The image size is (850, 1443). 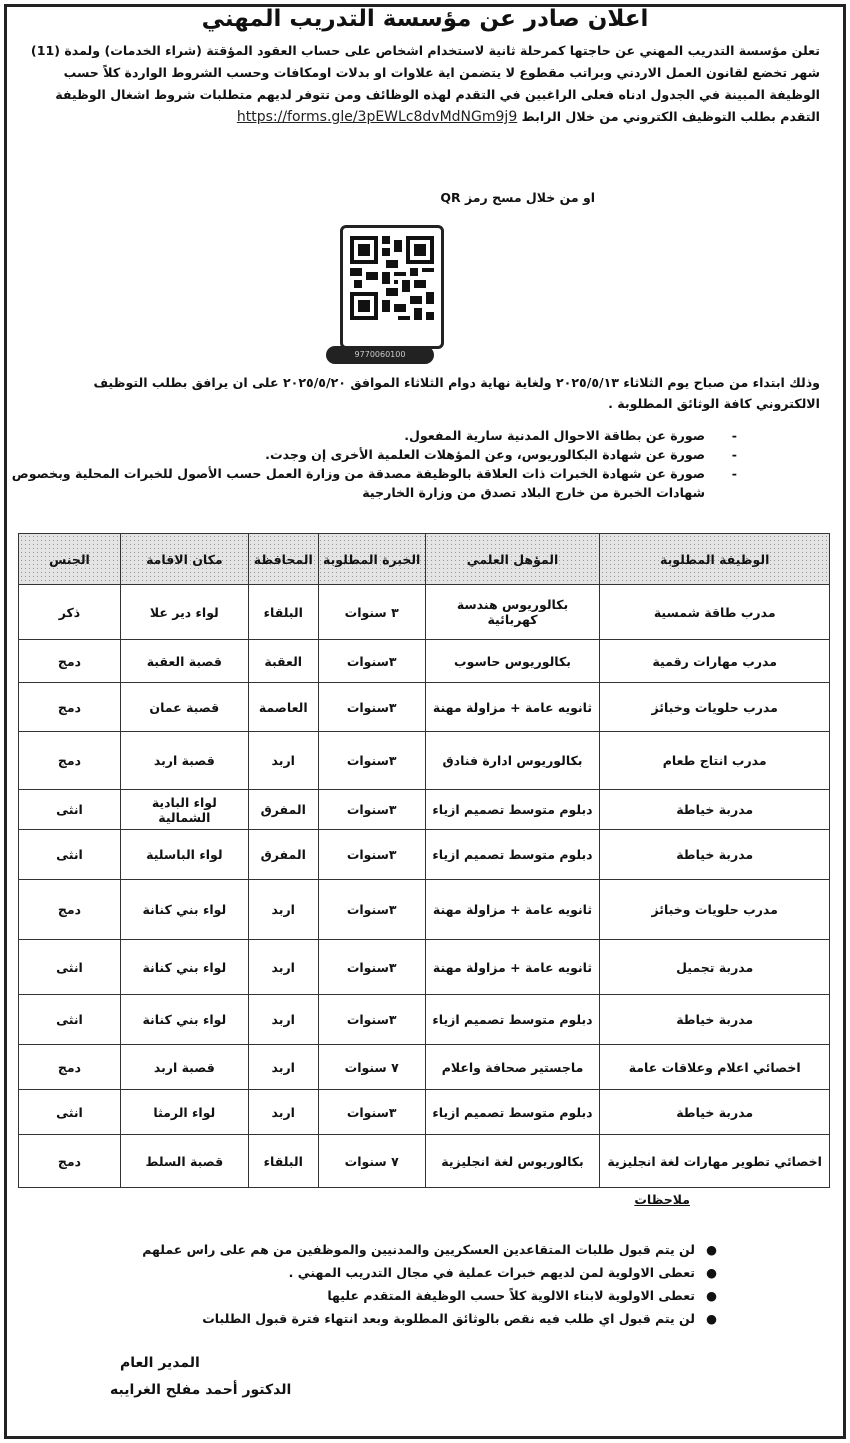 I want to click on signature-name: الدكتور أحمد مفلح الغرايبه, so click(x=201, y=1390).